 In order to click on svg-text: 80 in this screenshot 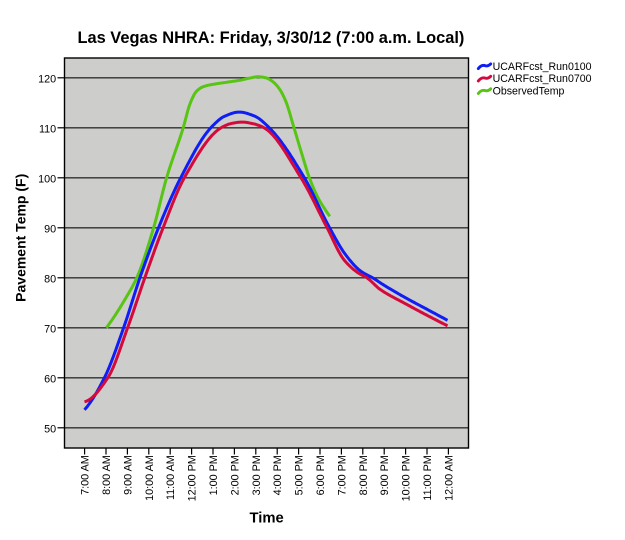, I will do `click(50, 280)`.